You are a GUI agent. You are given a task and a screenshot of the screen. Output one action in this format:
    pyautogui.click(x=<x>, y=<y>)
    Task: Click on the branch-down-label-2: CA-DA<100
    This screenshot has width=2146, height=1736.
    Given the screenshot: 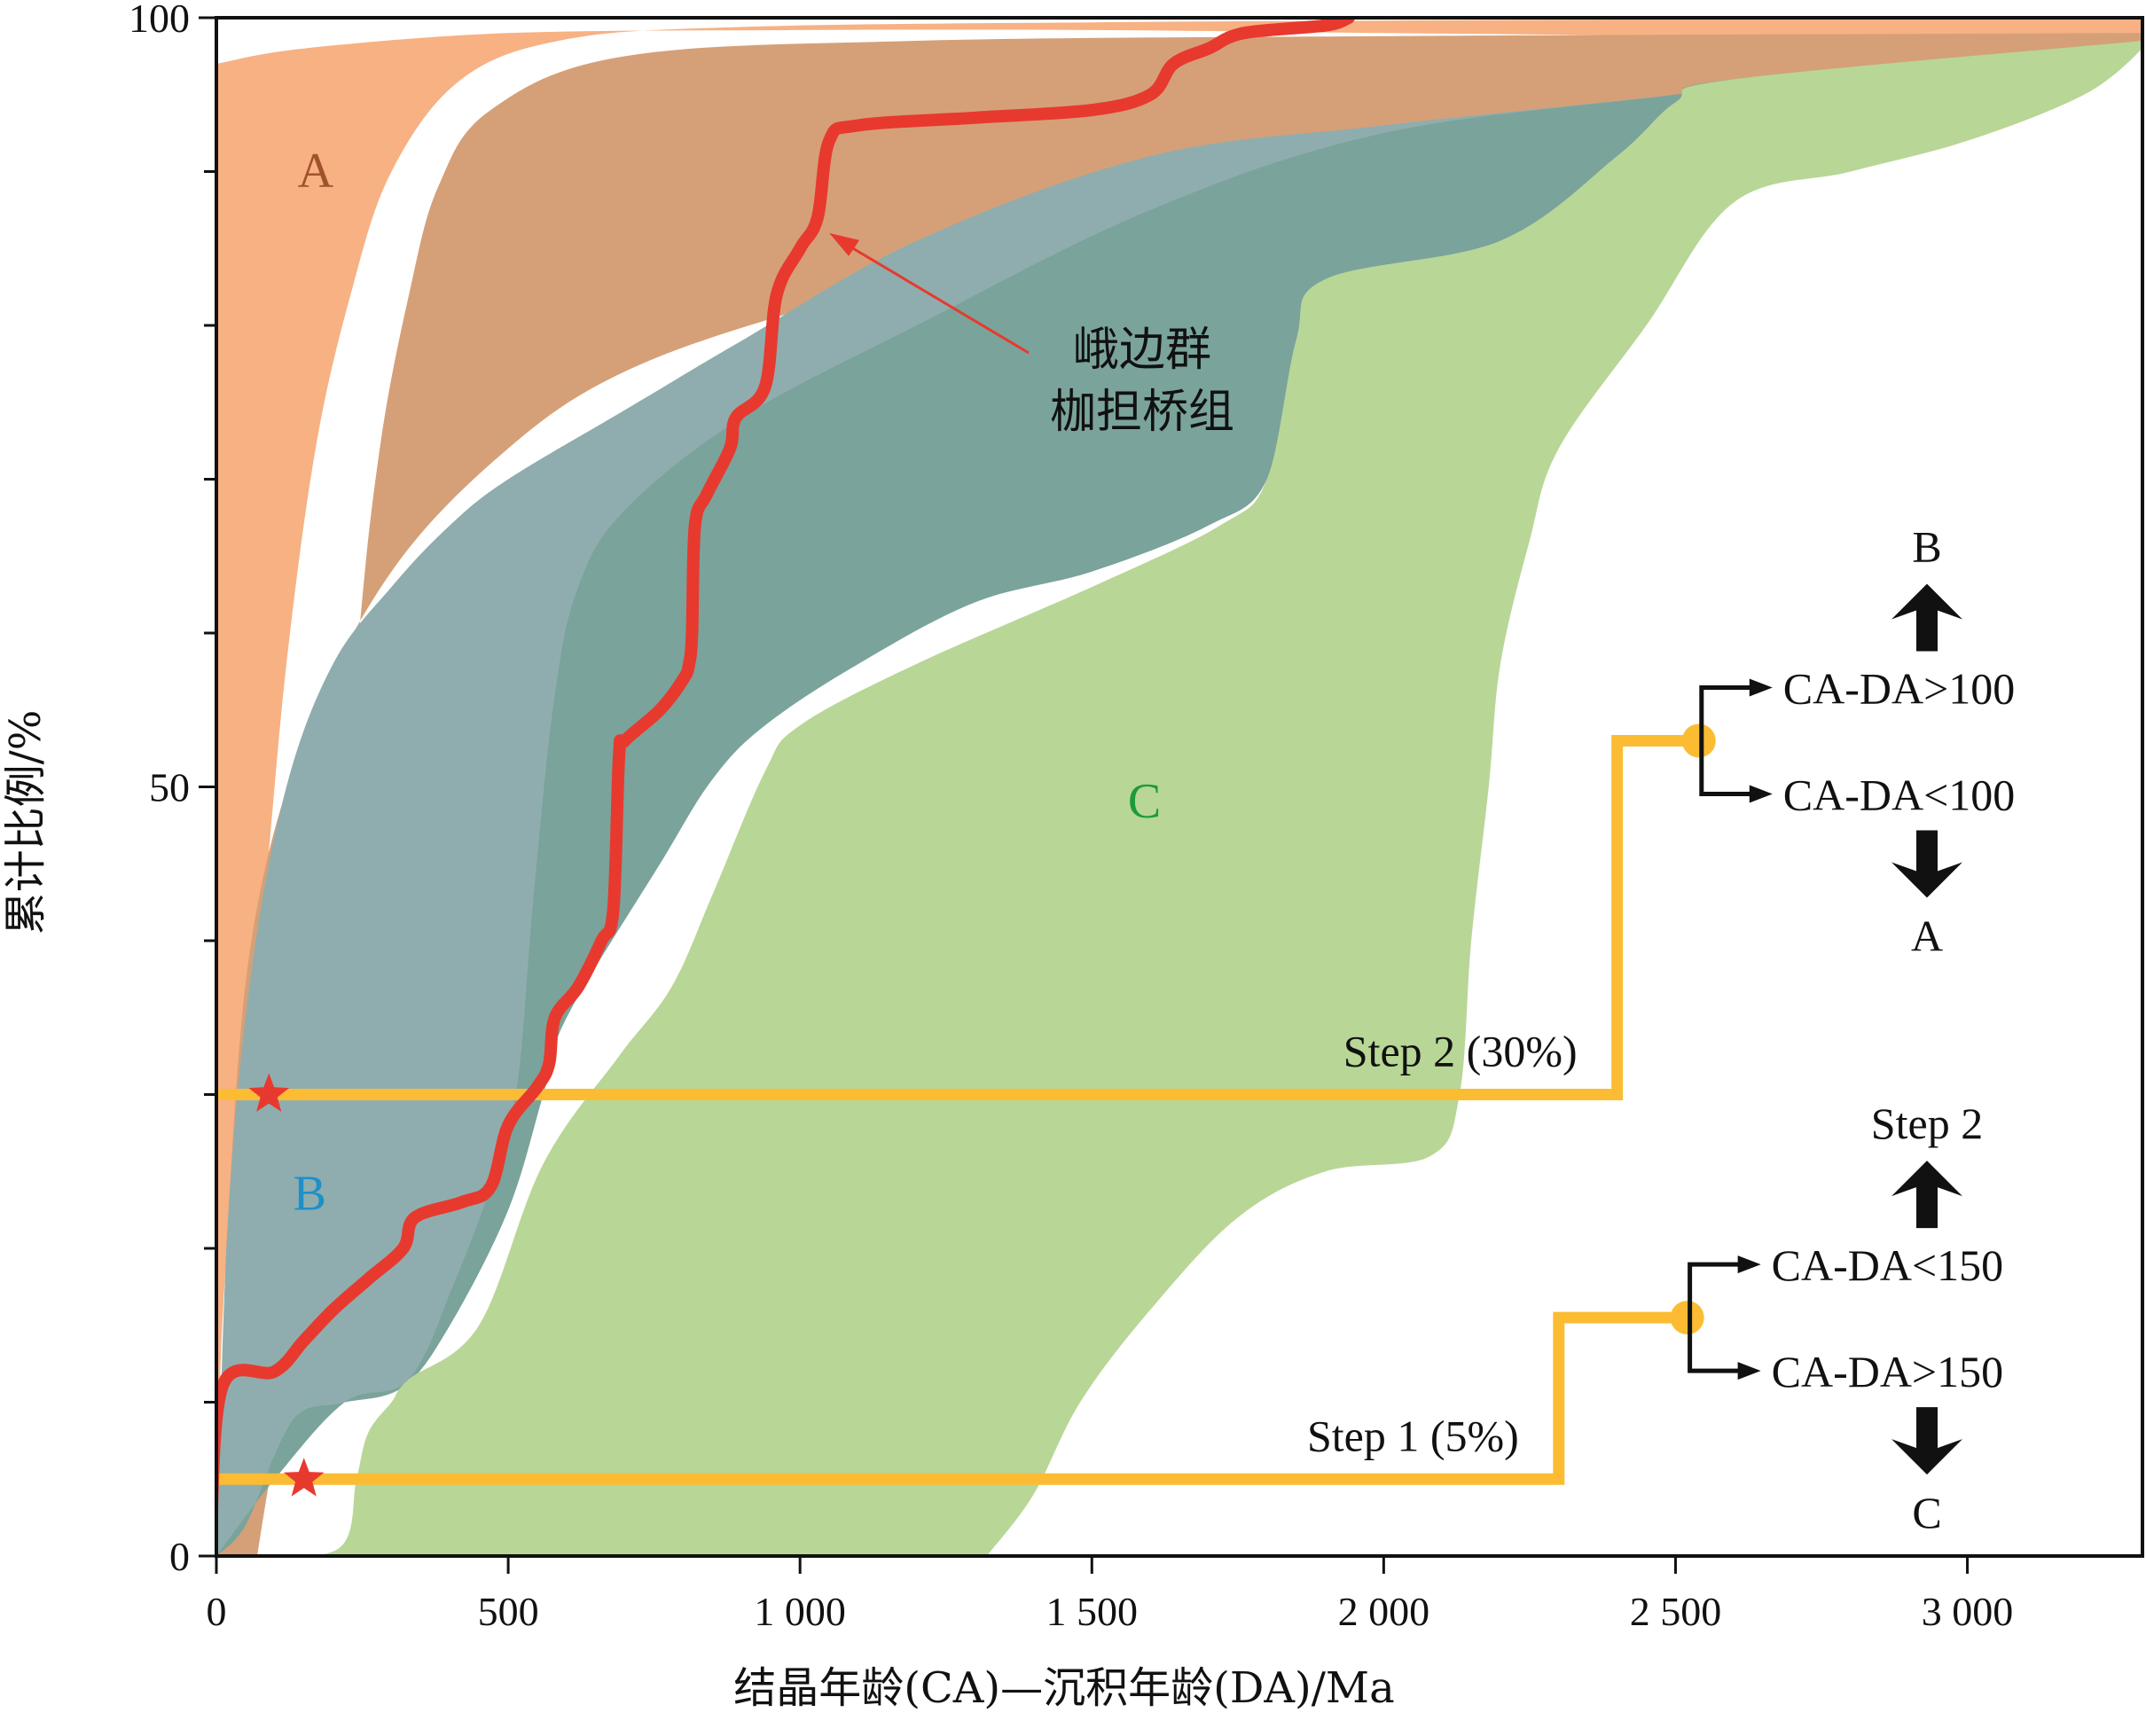 What is the action you would take?
    pyautogui.click(x=1899, y=794)
    